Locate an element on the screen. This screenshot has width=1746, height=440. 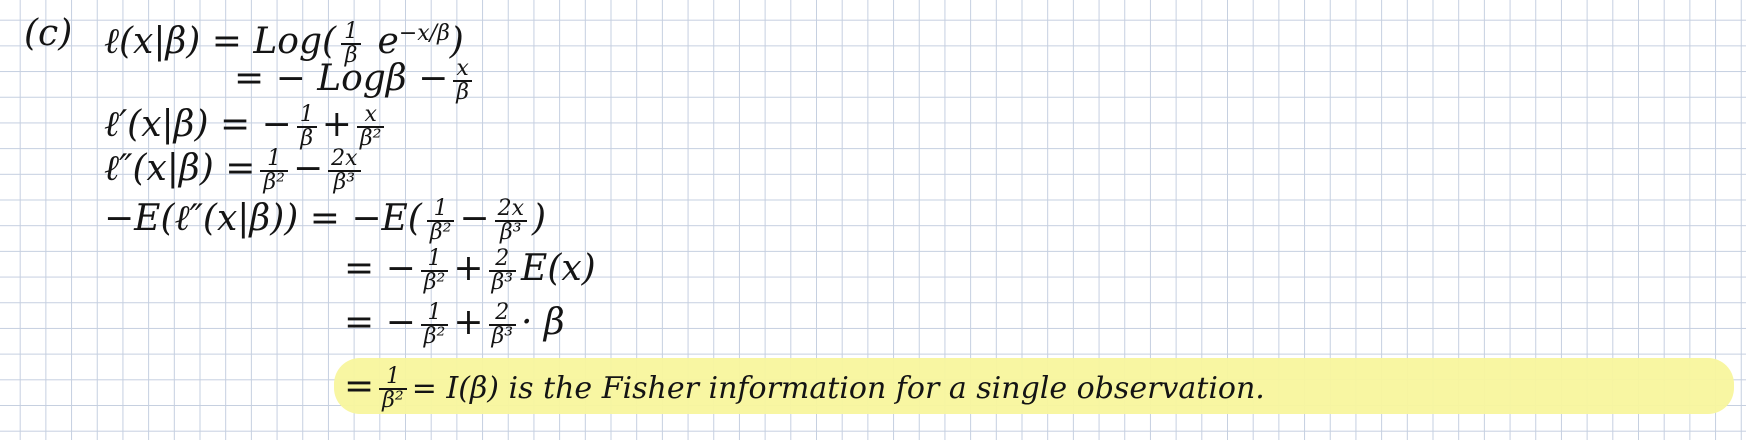
l2-den: β is located at coordinates (462, 92).